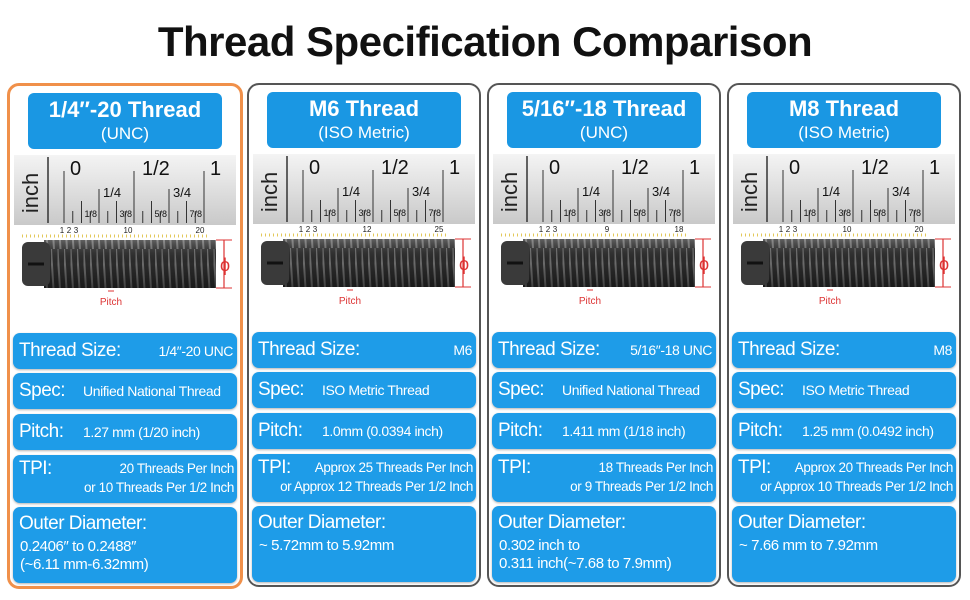 The height and width of the screenshot is (600, 970). Describe the element at coordinates (539, 545) in the screenshot. I see `spec-value: 0.302 inch to` at that location.